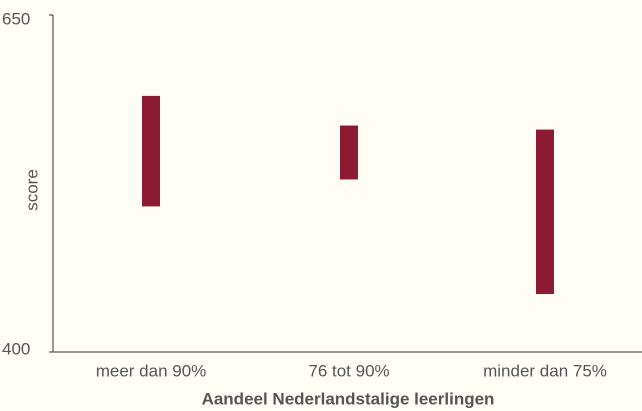 The width and height of the screenshot is (642, 411). What do you see at coordinates (16, 348) in the screenshot?
I see `y-tick-label: 400` at bounding box center [16, 348].